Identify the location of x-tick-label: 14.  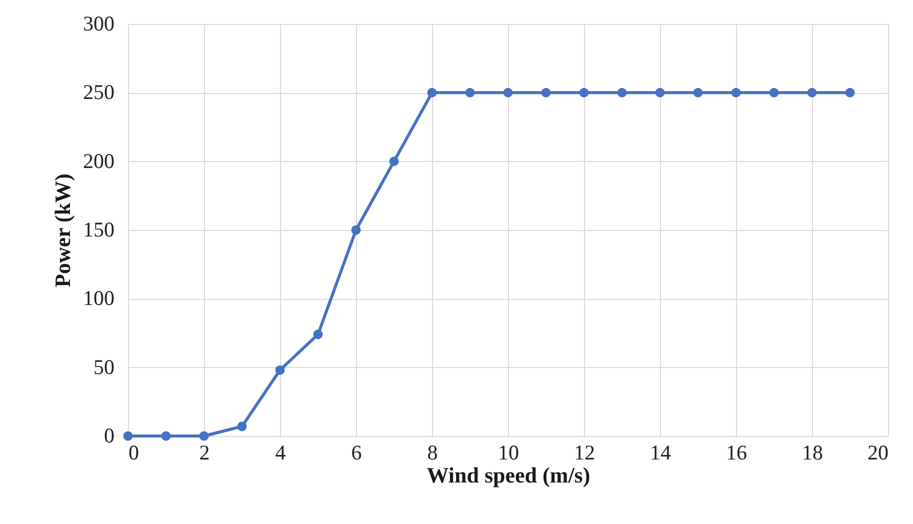
(661, 452).